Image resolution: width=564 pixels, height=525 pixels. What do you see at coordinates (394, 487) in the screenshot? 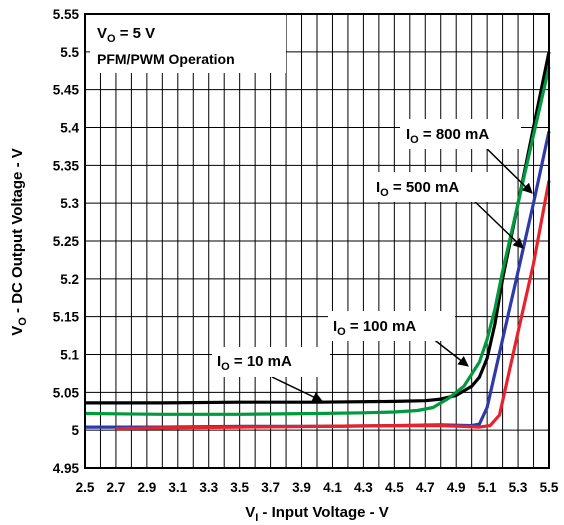
I see `x-tick-label: 4.5` at bounding box center [394, 487].